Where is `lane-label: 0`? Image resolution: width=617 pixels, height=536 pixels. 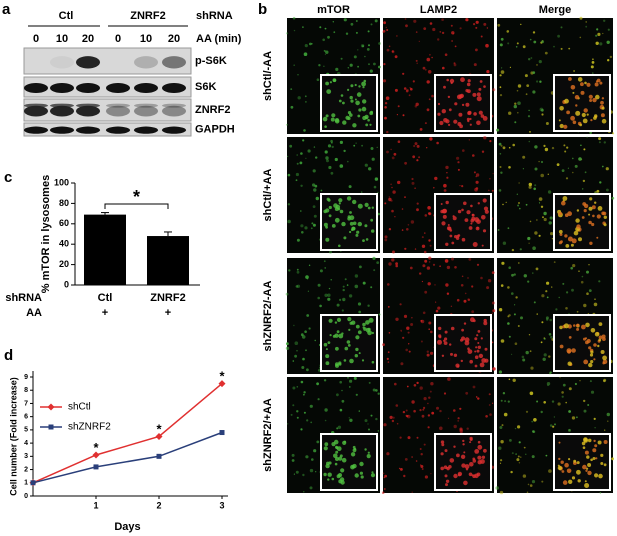 lane-label: 0 is located at coordinates (36, 39).